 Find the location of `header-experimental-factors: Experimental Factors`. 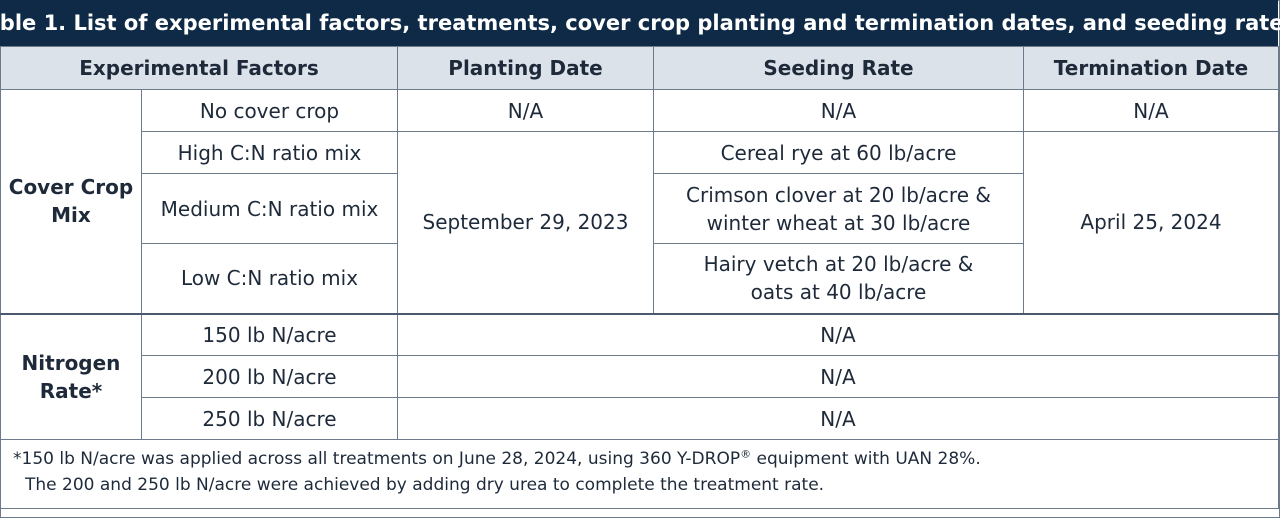

header-experimental-factors: Experimental Factors is located at coordinates (199, 68).